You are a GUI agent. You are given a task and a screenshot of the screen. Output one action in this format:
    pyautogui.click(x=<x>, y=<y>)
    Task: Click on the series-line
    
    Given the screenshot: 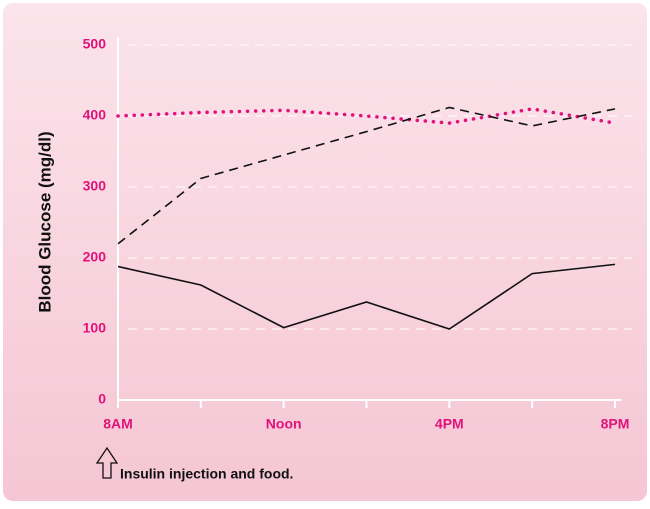 What is the action you would take?
    pyautogui.click(x=366, y=296)
    